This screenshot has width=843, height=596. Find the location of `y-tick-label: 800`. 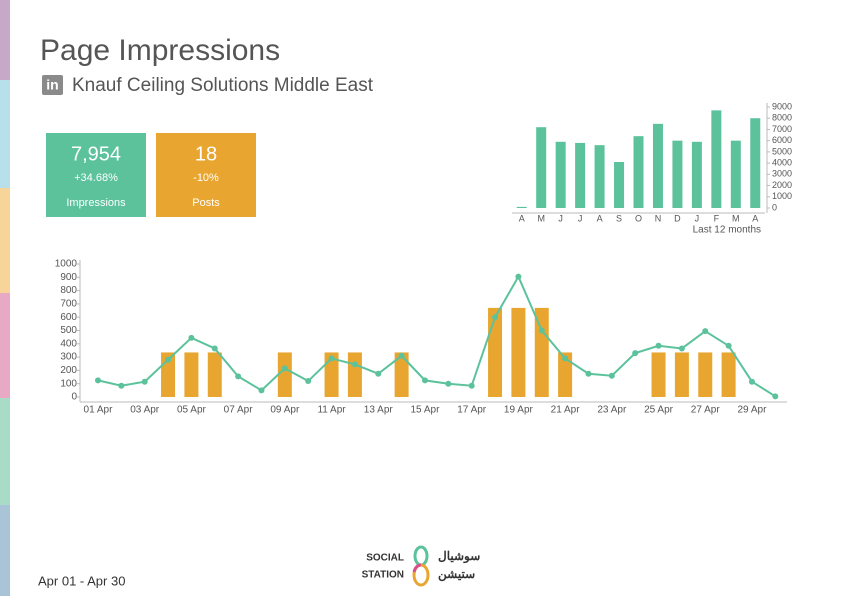

y-tick-label: 800 is located at coordinates (68, 290).